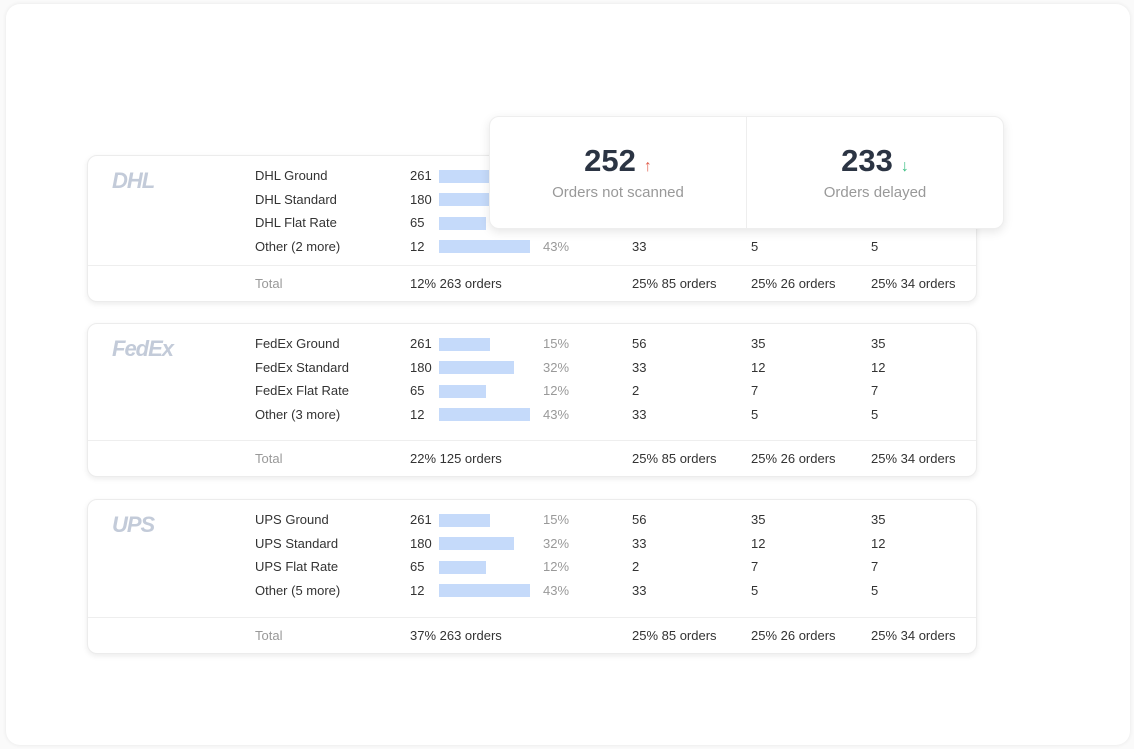  I want to click on stat-row: 233 ↓, so click(875, 161).